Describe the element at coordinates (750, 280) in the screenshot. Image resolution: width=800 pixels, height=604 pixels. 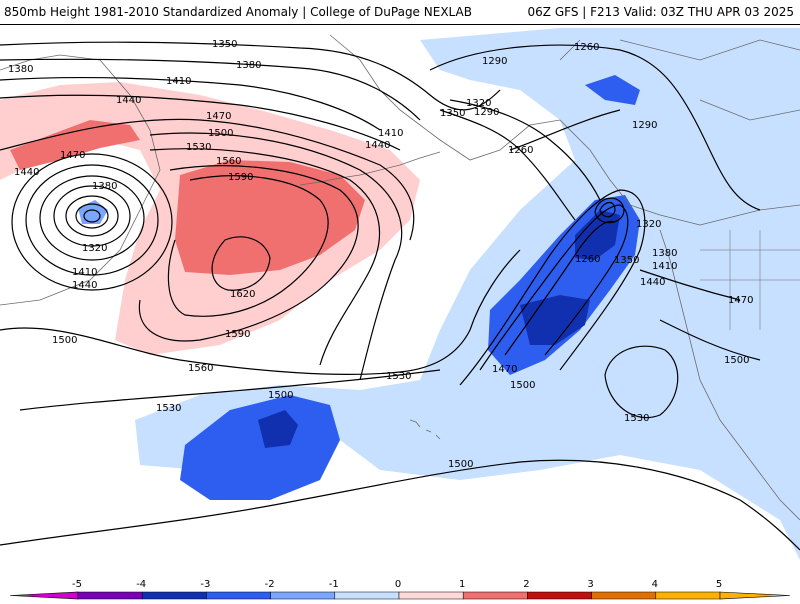
I see `us-states` at that location.